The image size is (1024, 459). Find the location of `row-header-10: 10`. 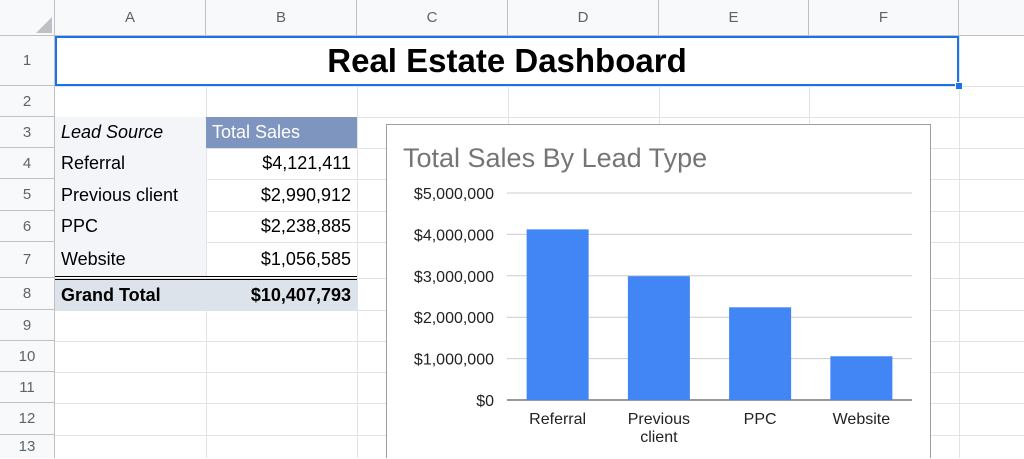

row-header-10: 10 is located at coordinates (27, 356).